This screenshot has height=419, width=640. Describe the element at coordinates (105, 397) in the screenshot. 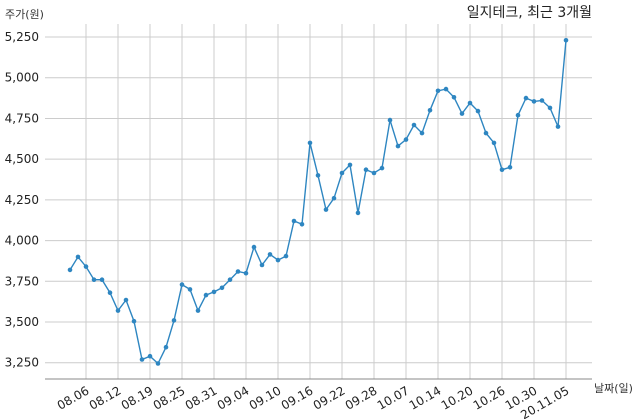

I see `x-tick-label: 08.12` at that location.